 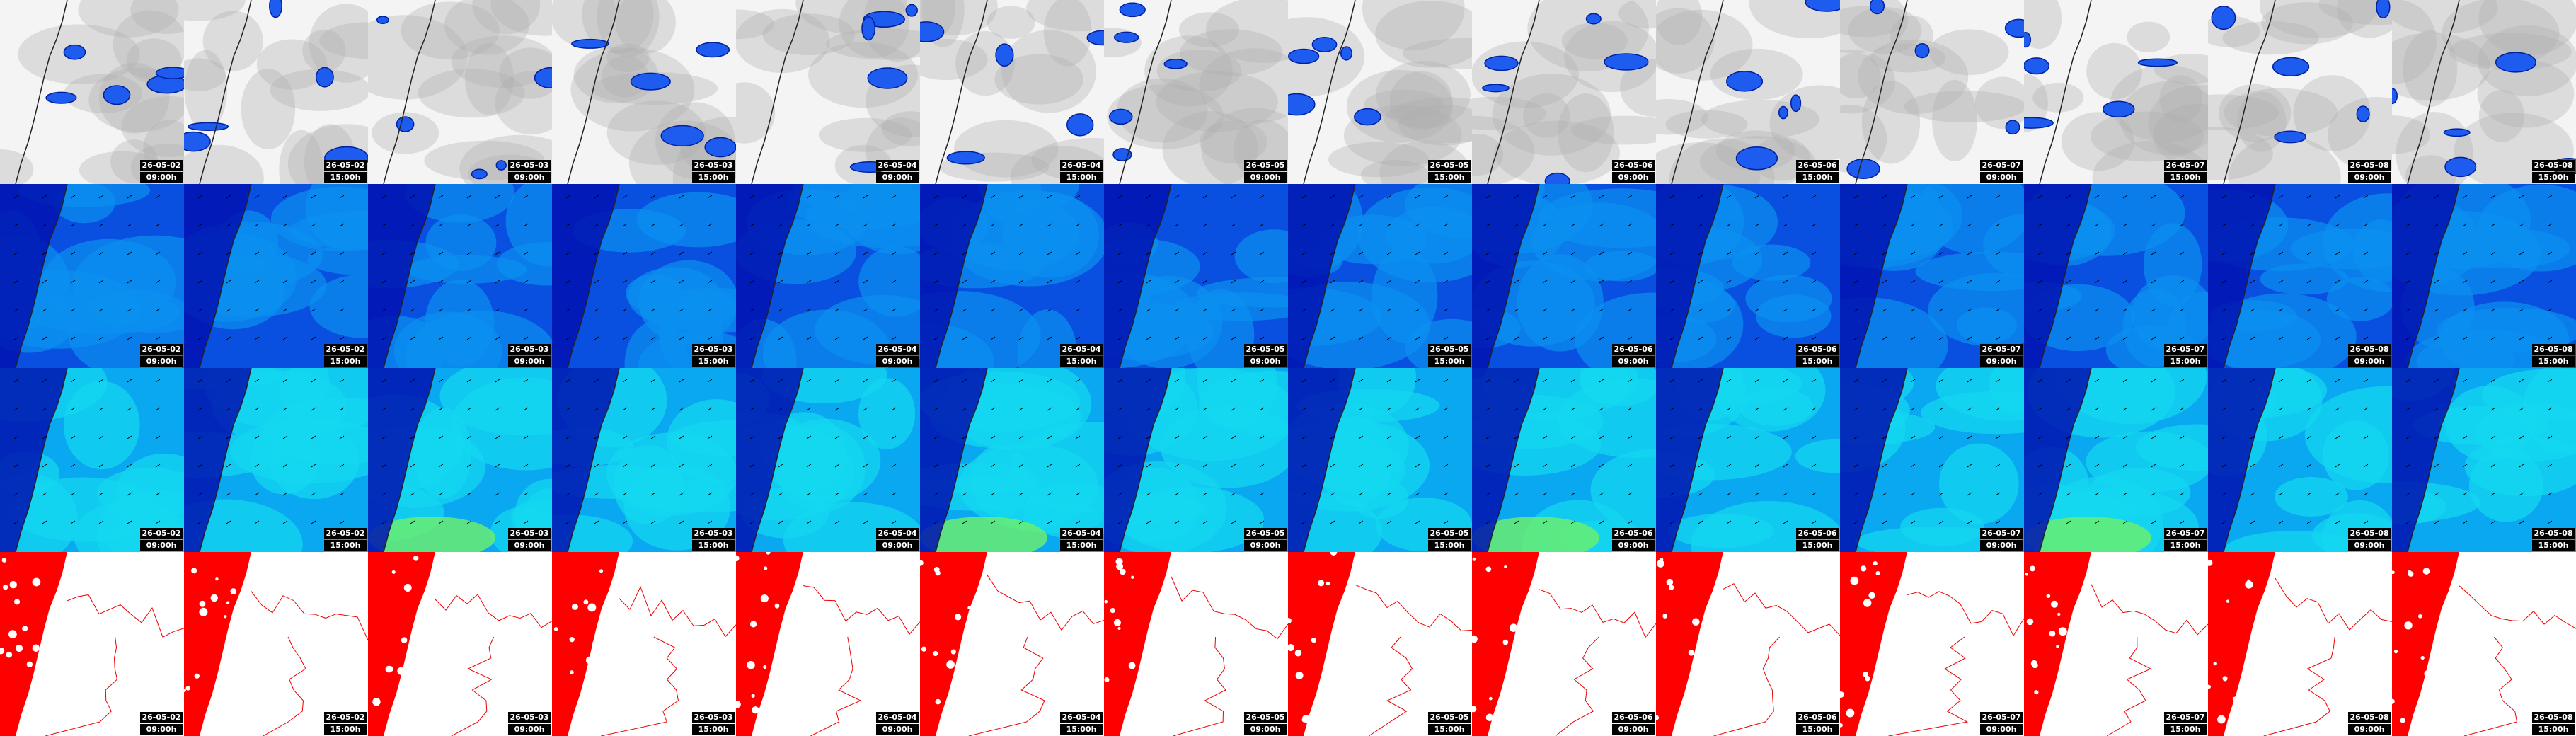 What do you see at coordinates (682, 136) in the screenshot?
I see `precip` at bounding box center [682, 136].